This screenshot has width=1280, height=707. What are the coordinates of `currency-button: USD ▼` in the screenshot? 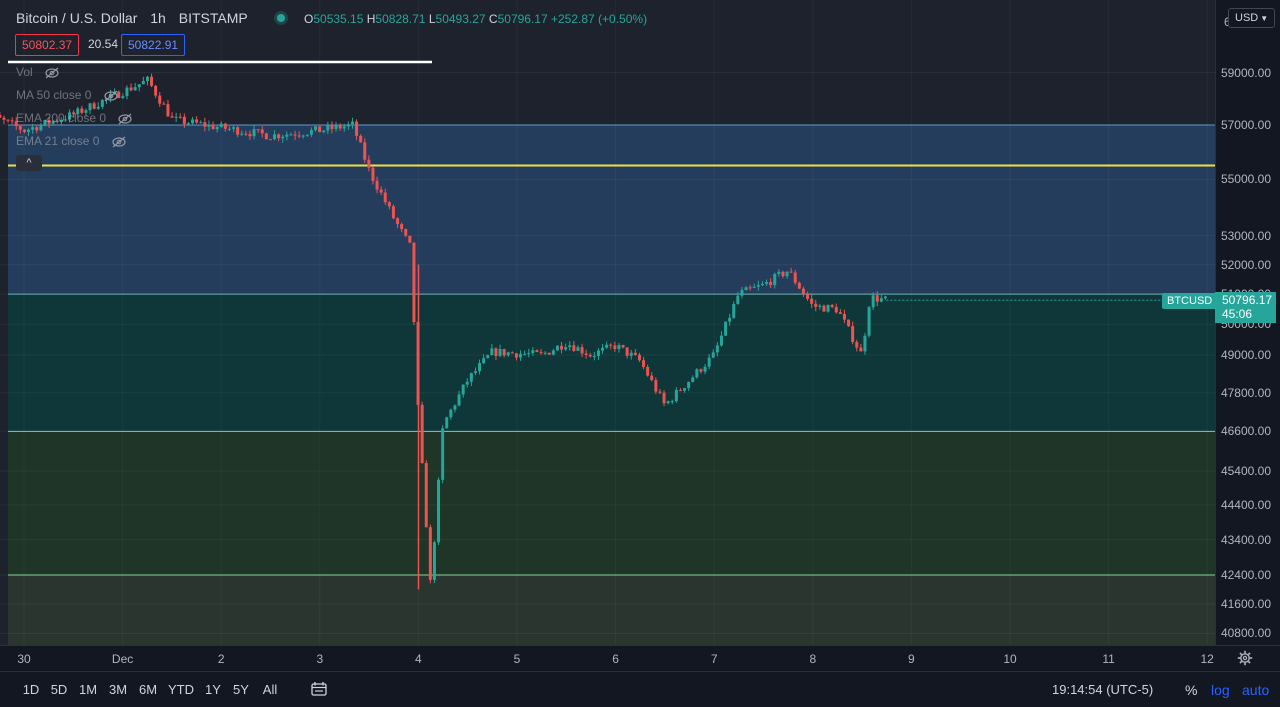 It's located at (1252, 18).